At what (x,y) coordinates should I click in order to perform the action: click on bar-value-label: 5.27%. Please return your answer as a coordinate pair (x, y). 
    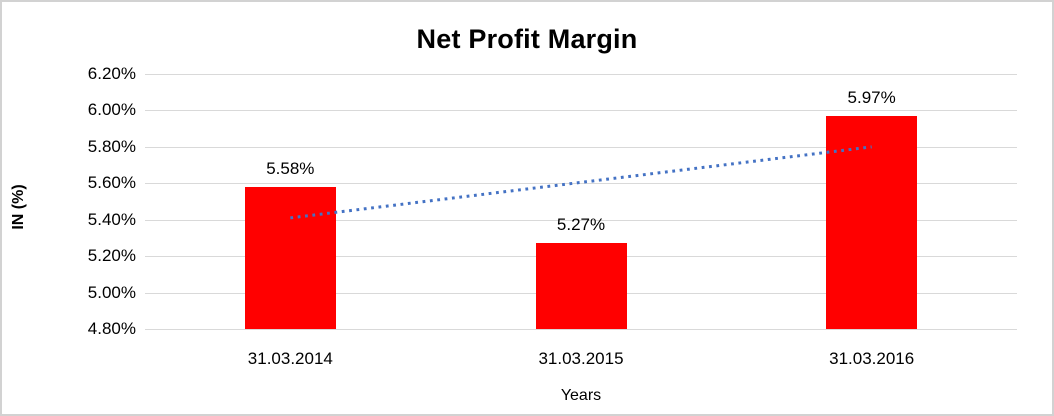
    Looking at the image, I should click on (581, 225).